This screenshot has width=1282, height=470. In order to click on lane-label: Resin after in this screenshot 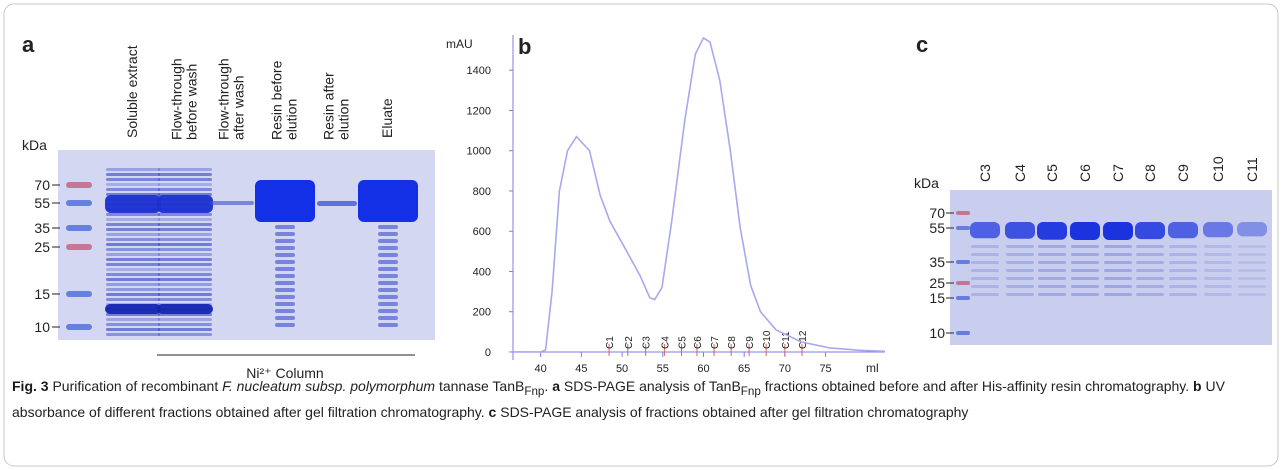, I will do `click(329, 106)`.